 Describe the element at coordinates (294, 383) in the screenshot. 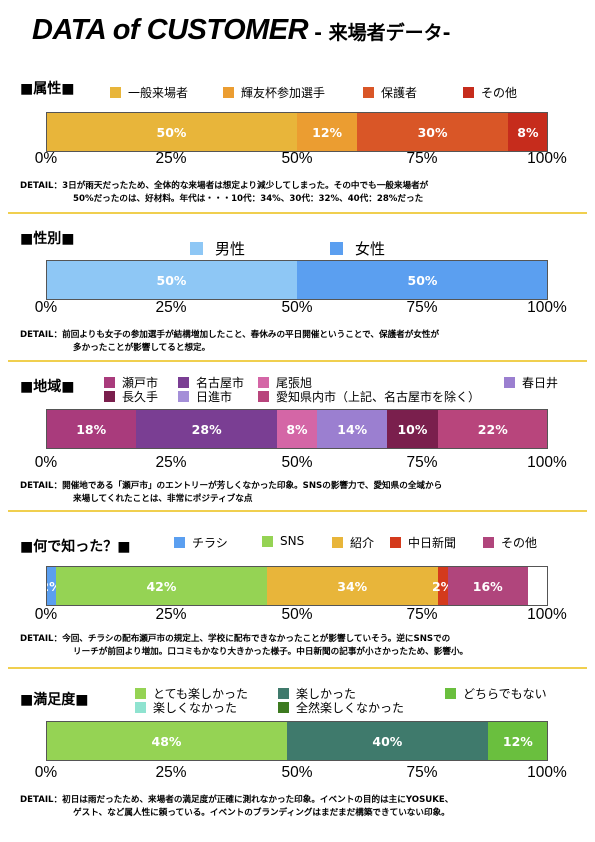

I see `legend-label: 尾張旭` at that location.